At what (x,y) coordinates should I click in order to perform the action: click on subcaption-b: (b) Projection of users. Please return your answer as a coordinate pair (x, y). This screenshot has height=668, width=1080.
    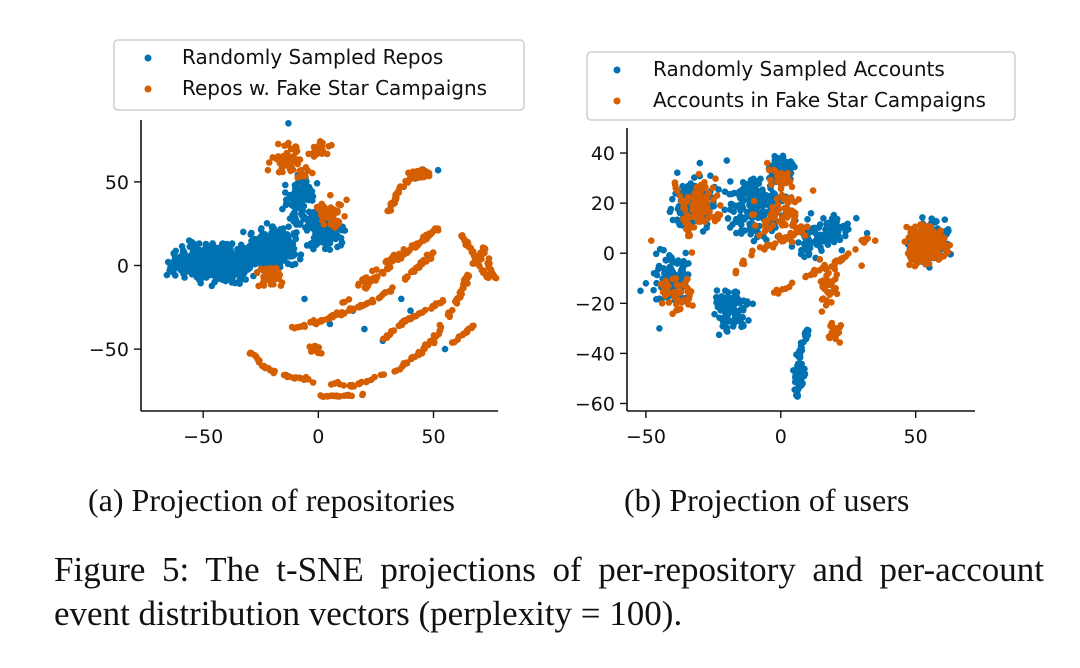
    Looking at the image, I should click on (767, 500).